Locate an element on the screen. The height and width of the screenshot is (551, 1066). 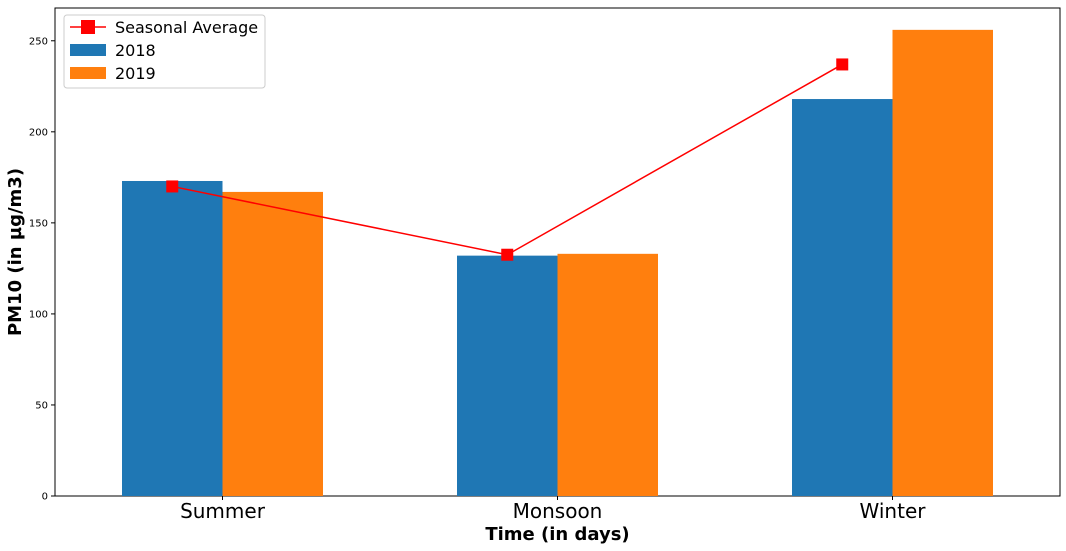
y-tick-label: 150 is located at coordinates (38, 223).